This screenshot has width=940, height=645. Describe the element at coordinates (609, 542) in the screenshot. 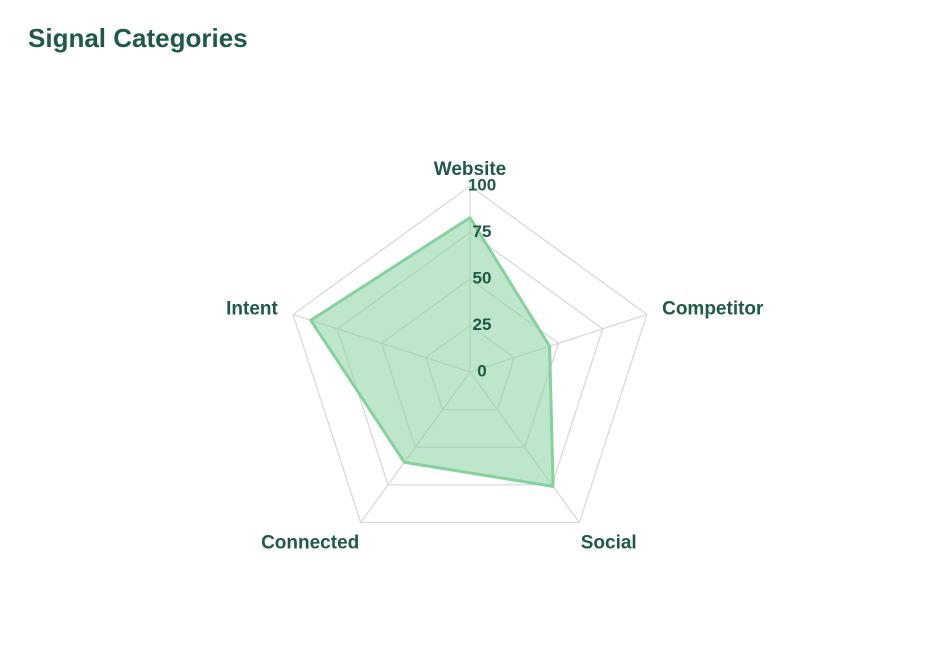

I see `axis-label: Social` at that location.